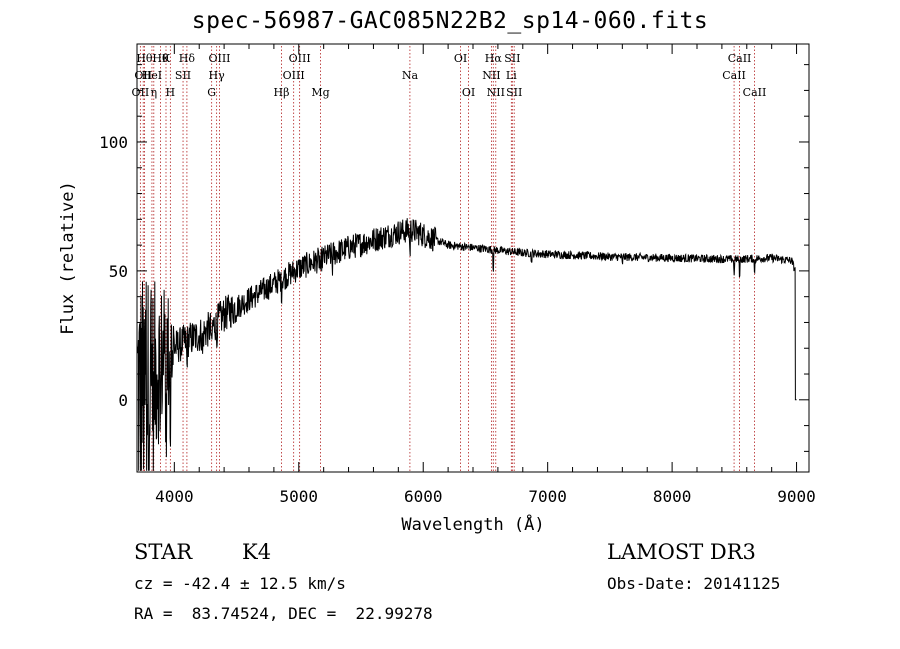 This screenshot has width=900, height=649. What do you see at coordinates (472, 524) in the screenshot?
I see `x-axis-label: Wavelength (Å)` at bounding box center [472, 524].